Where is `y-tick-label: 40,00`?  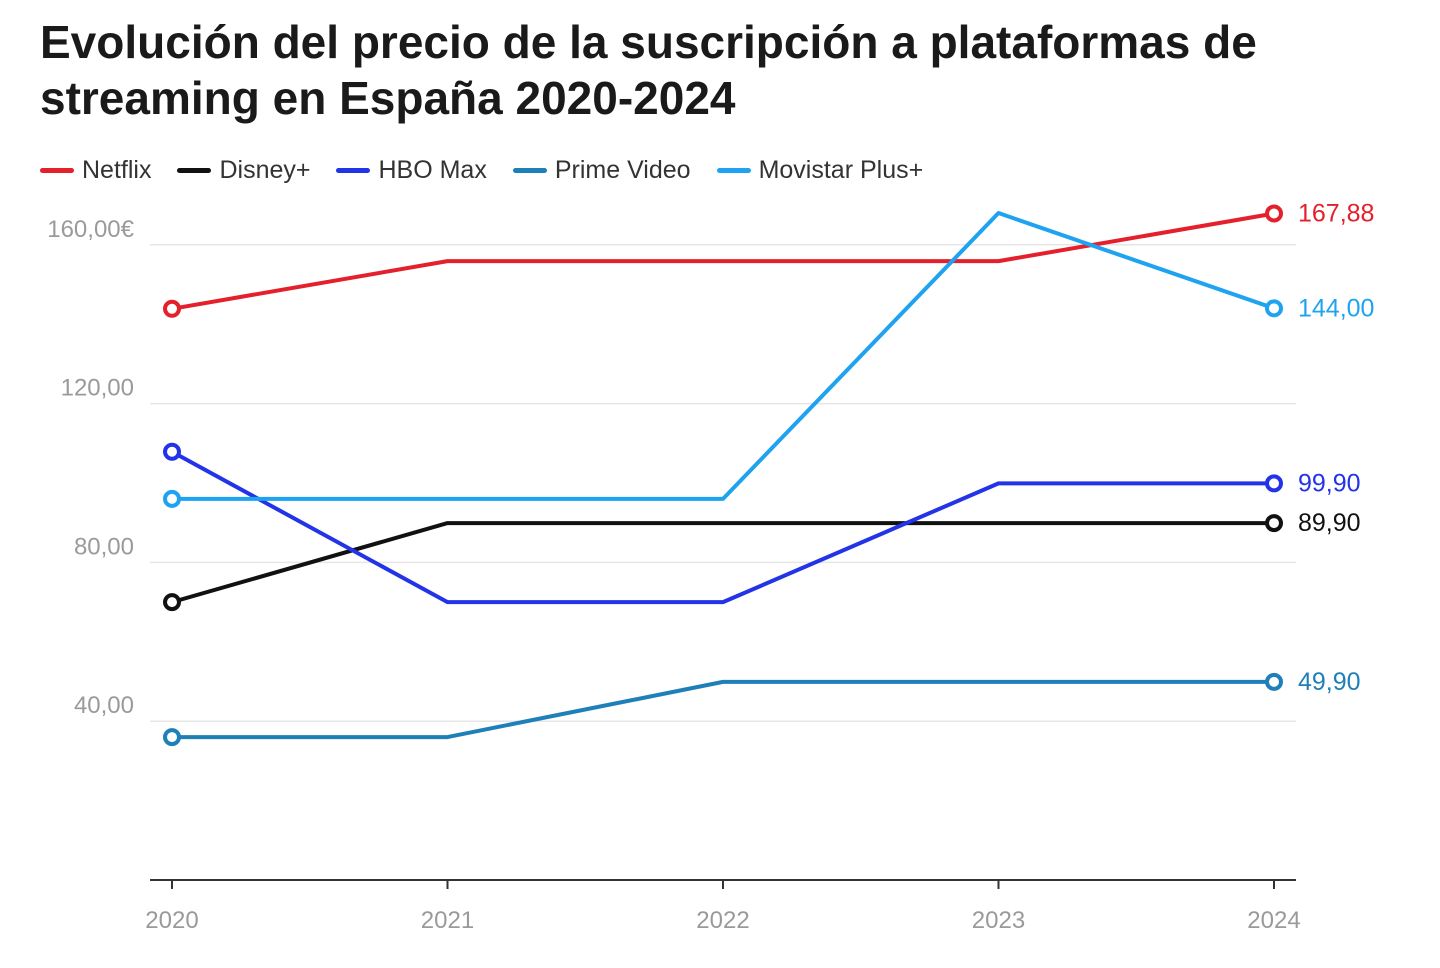 y-tick-label: 40,00 is located at coordinates (104, 705).